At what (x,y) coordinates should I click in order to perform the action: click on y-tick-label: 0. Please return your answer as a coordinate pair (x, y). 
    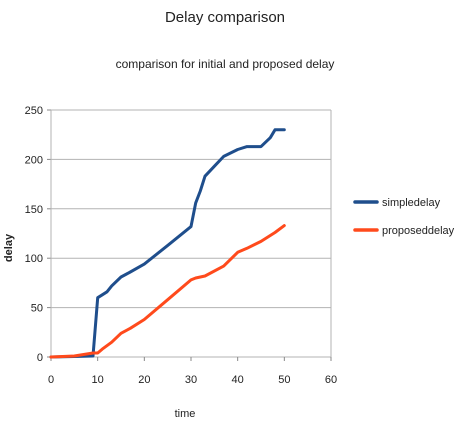
    Looking at the image, I should click on (40, 358).